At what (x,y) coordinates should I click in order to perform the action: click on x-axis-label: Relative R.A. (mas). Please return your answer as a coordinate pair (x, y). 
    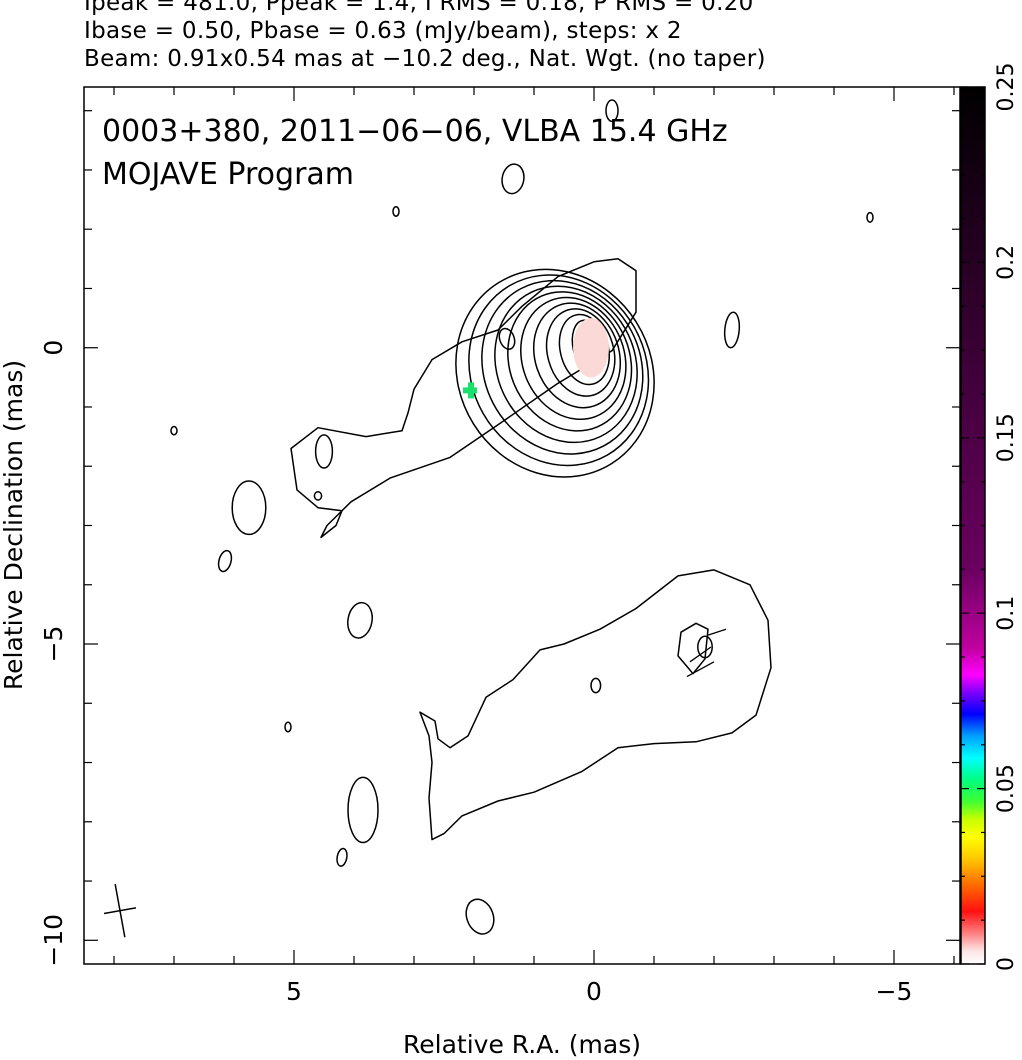
    Looking at the image, I should click on (522, 1044).